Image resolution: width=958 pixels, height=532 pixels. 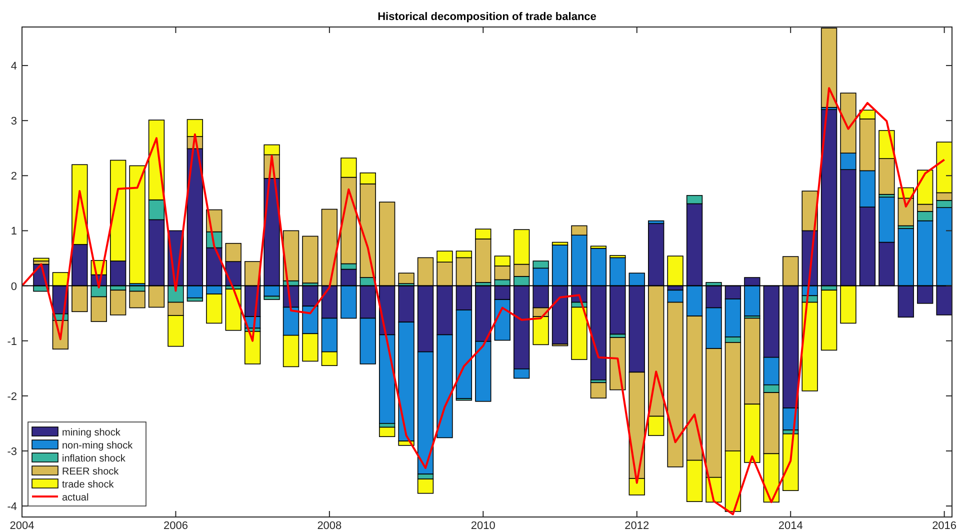 What do you see at coordinates (790, 526) in the screenshot?
I see `x-tick-label: 2014` at bounding box center [790, 526].